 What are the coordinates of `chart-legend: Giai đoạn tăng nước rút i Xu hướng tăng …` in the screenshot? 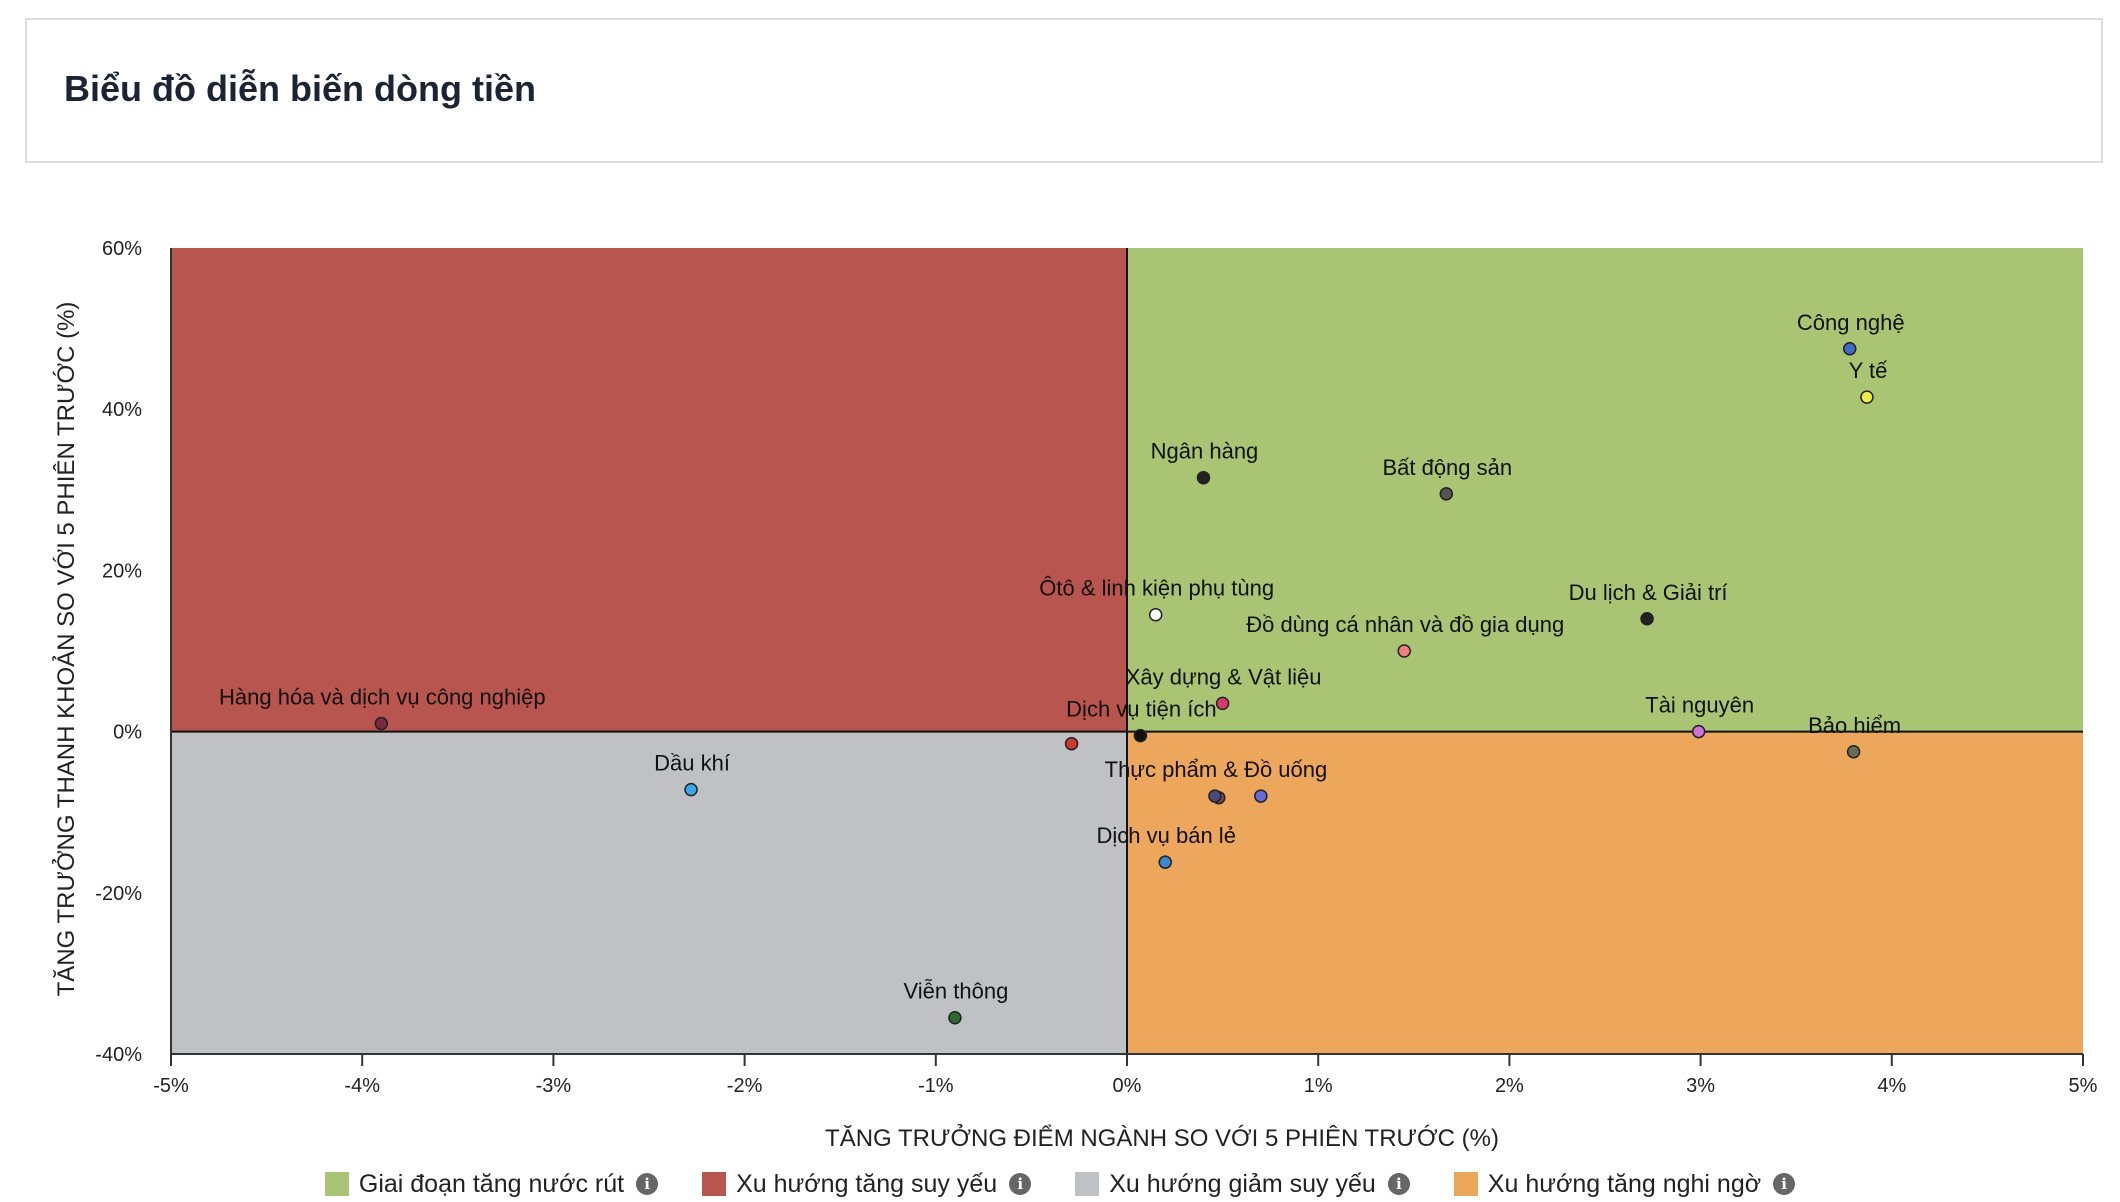 It's located at (1060, 1184).